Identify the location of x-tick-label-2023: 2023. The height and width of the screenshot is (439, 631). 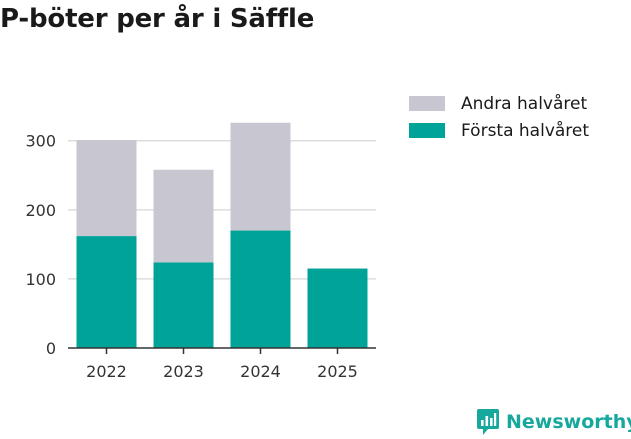
(183, 371).